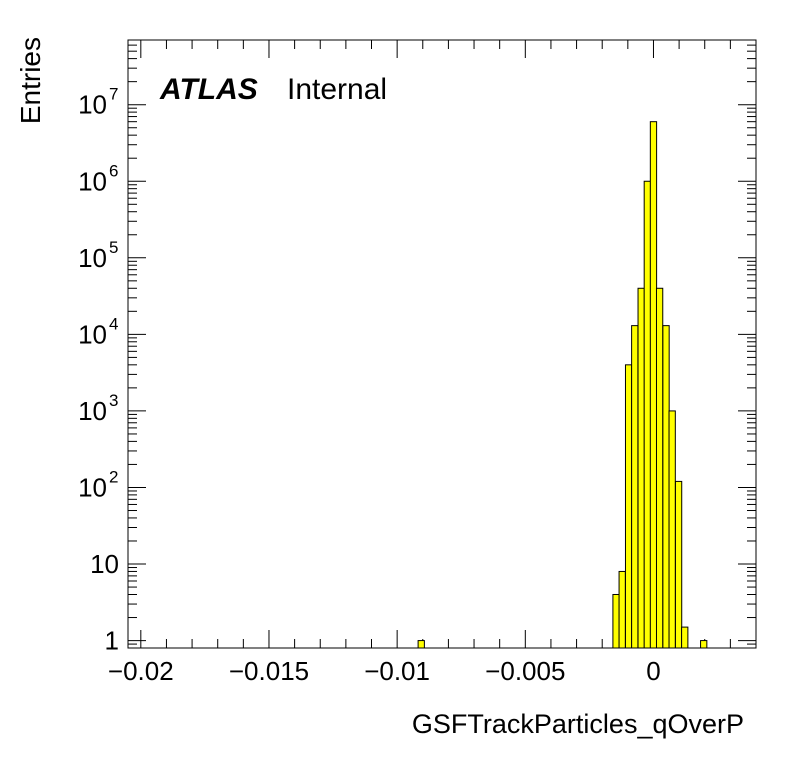 Image resolution: width=796 pixels, height=772 pixels. I want to click on x-tick-label: −0.005, so click(525, 671).